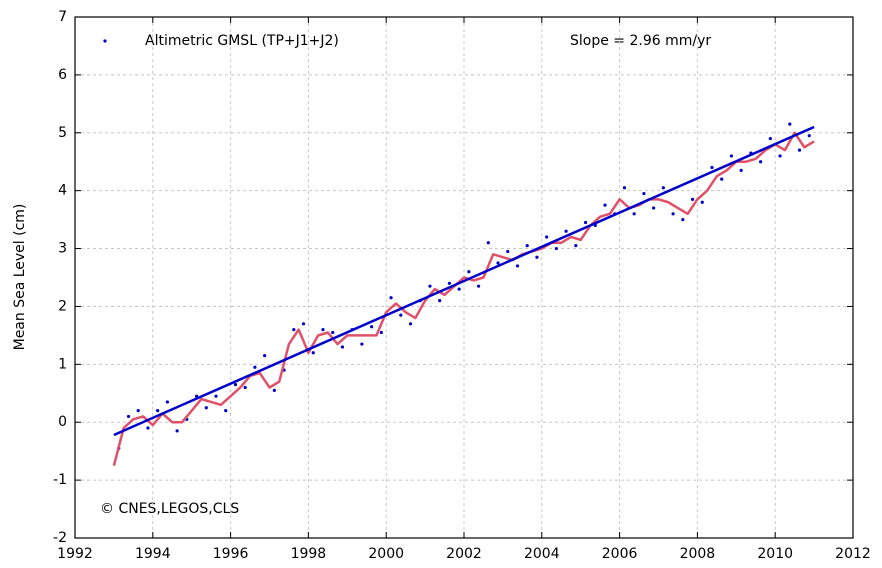  What do you see at coordinates (60, 538) in the screenshot?
I see `y-tick-label: -2` at bounding box center [60, 538].